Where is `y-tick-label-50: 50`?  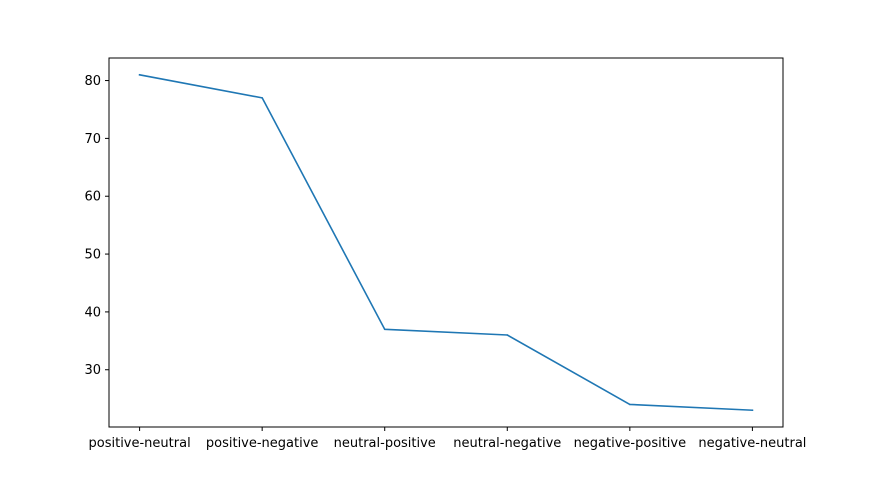
y-tick-label-50: 50 is located at coordinates (92, 255).